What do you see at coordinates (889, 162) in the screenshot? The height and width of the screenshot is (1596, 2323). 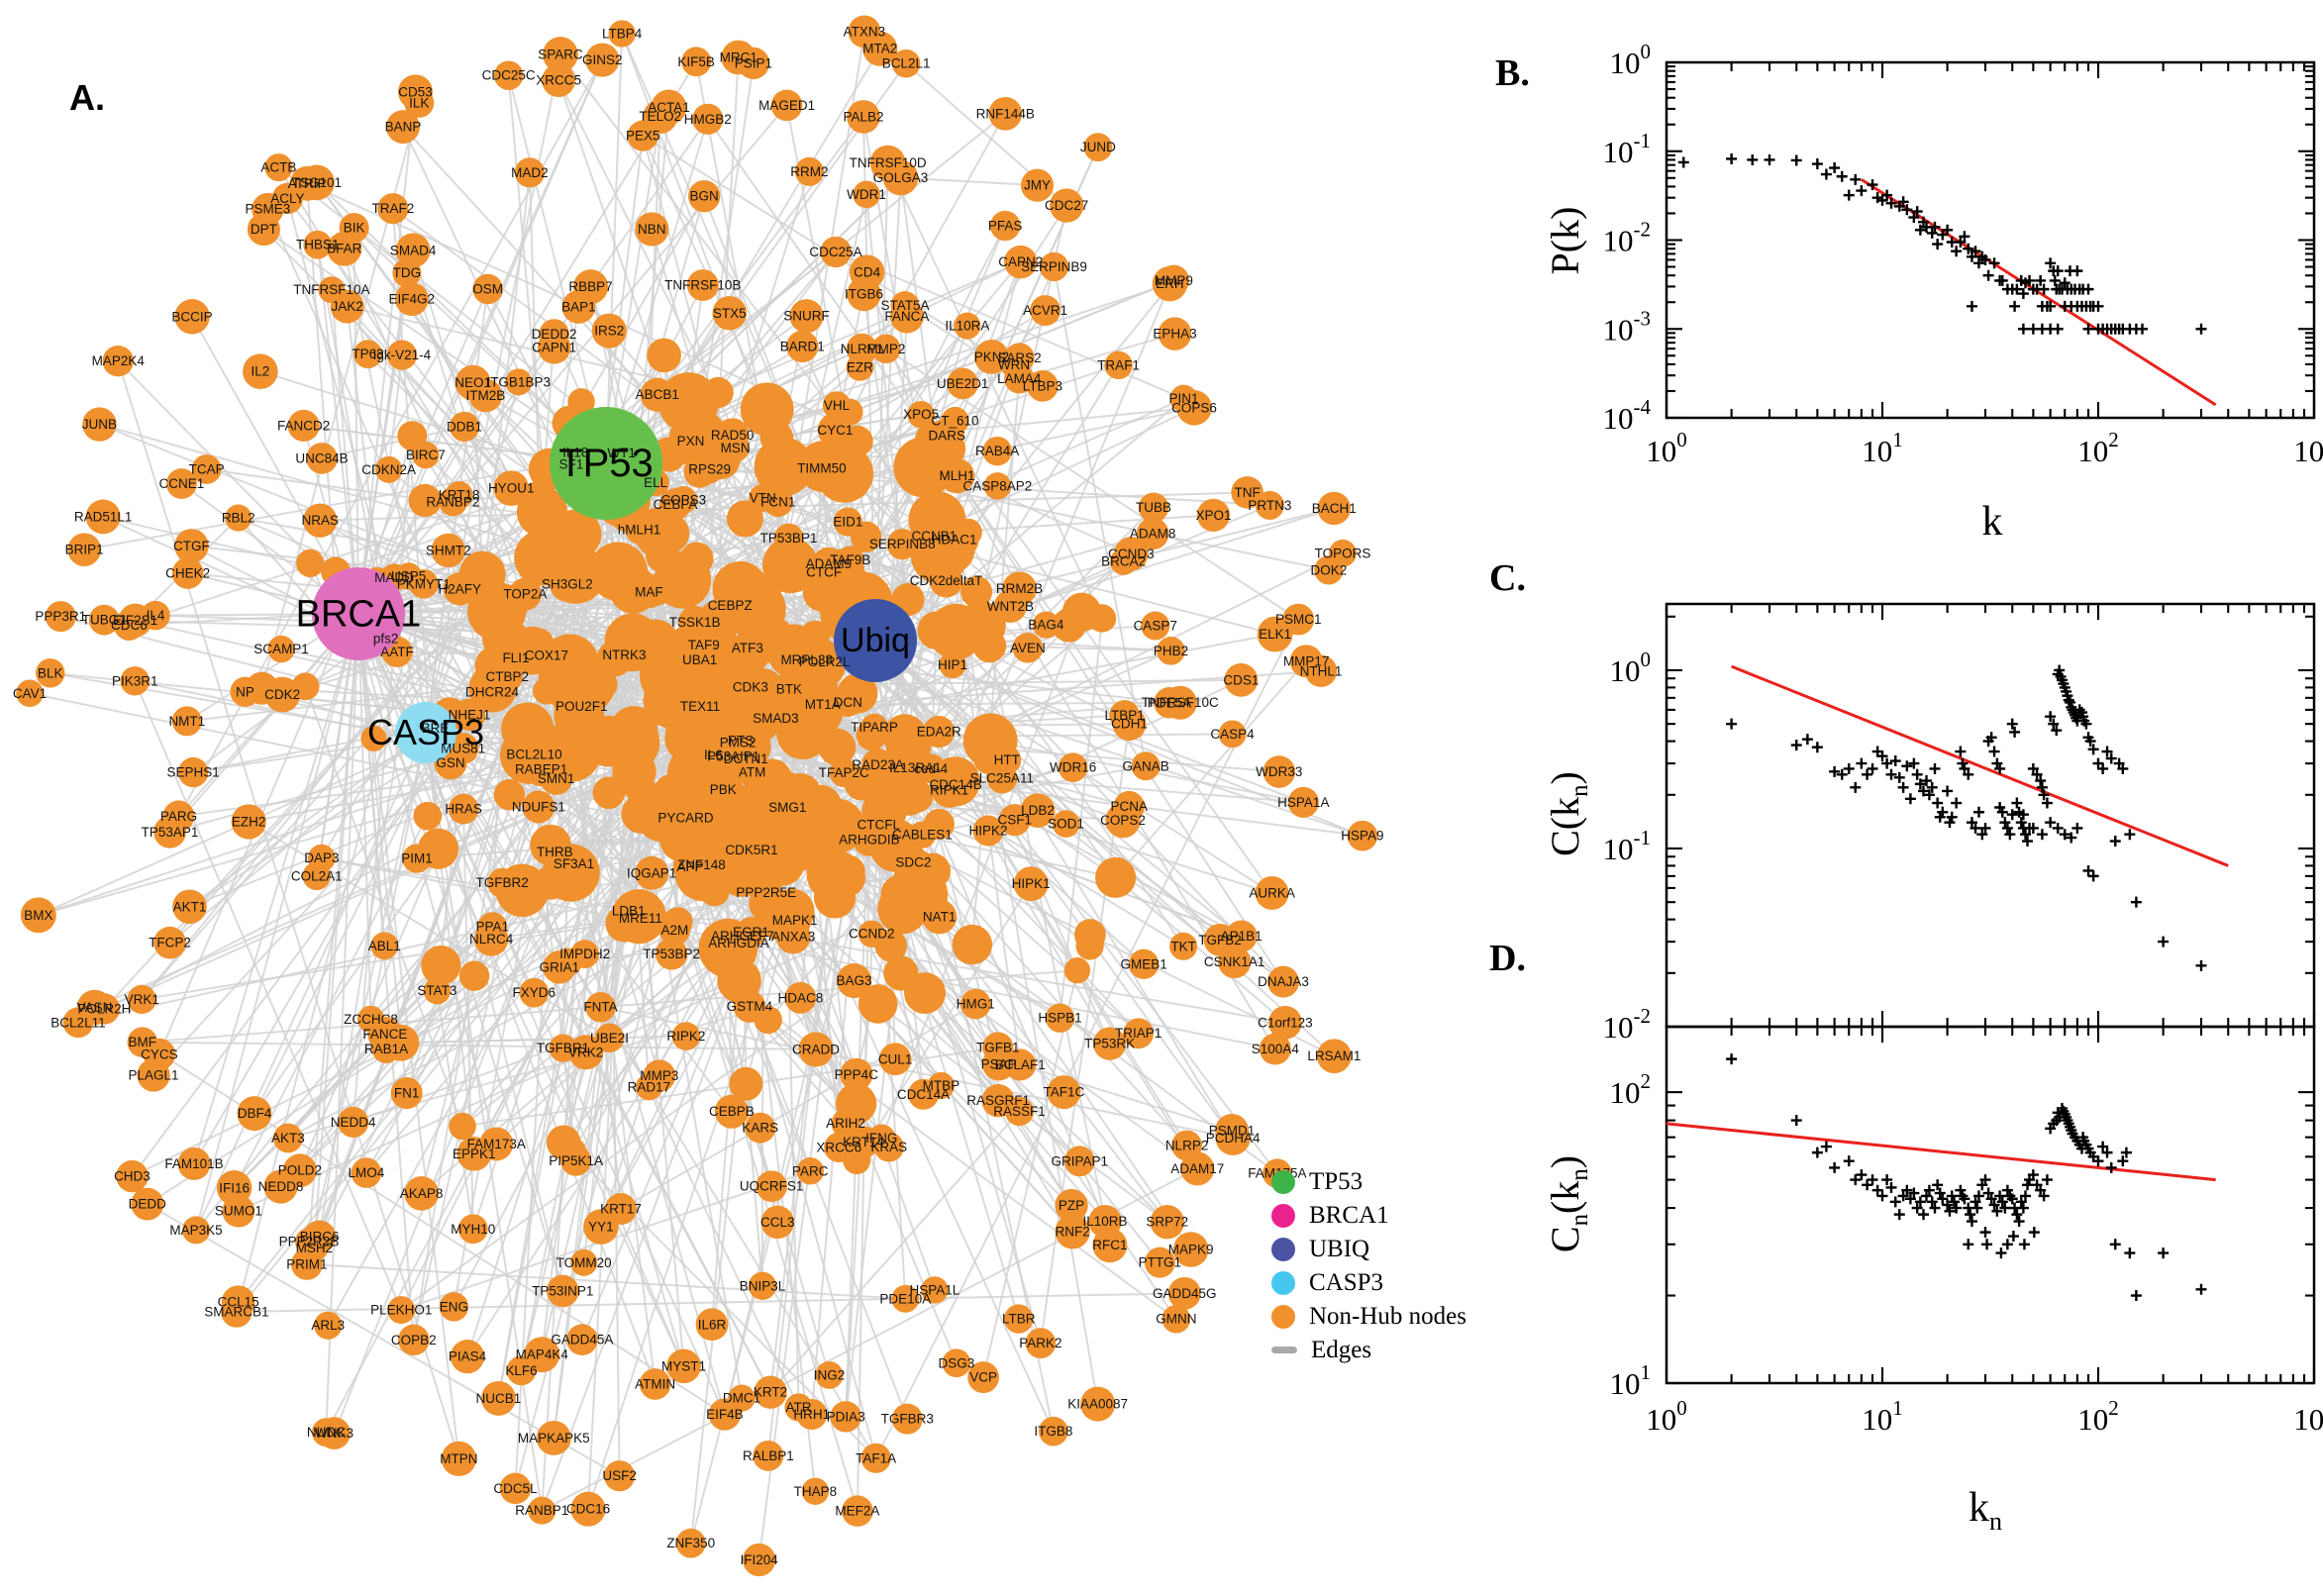 I see `network-node-label: TNFRSF10D` at bounding box center [889, 162].